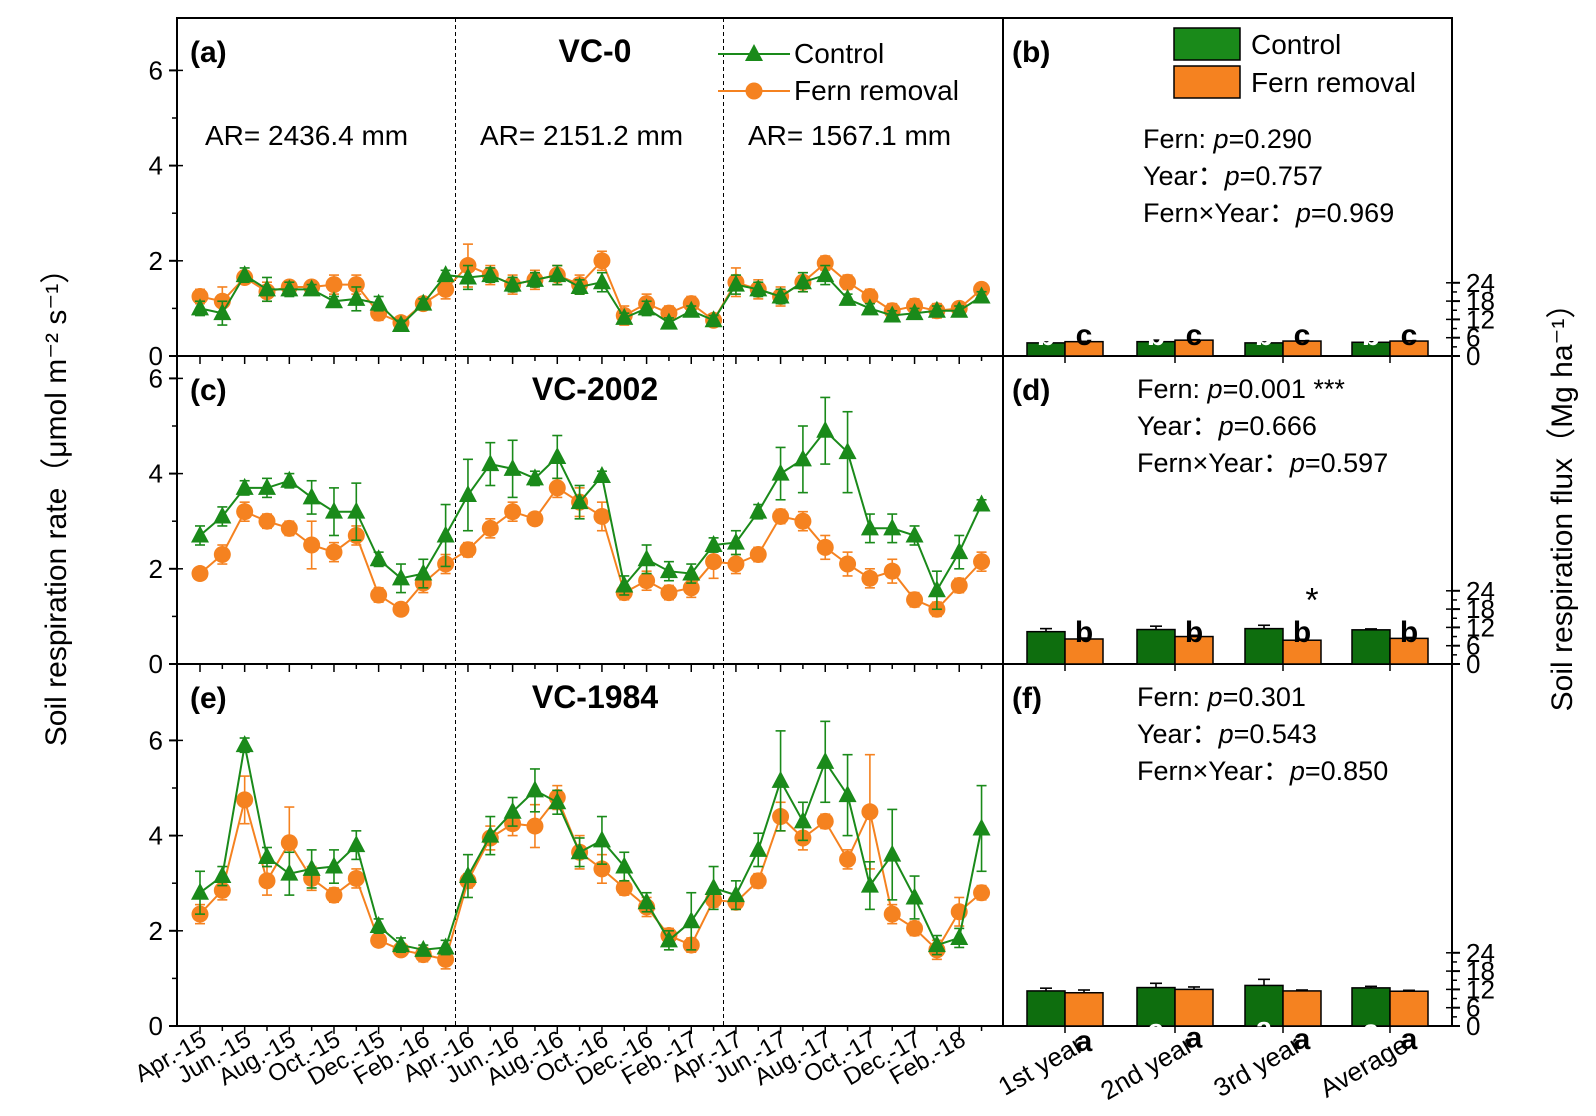 Image resolution: width=1596 pixels, height=1116 pixels. I want to click on y-right-tick-label: 6, so click(1473, 1008).